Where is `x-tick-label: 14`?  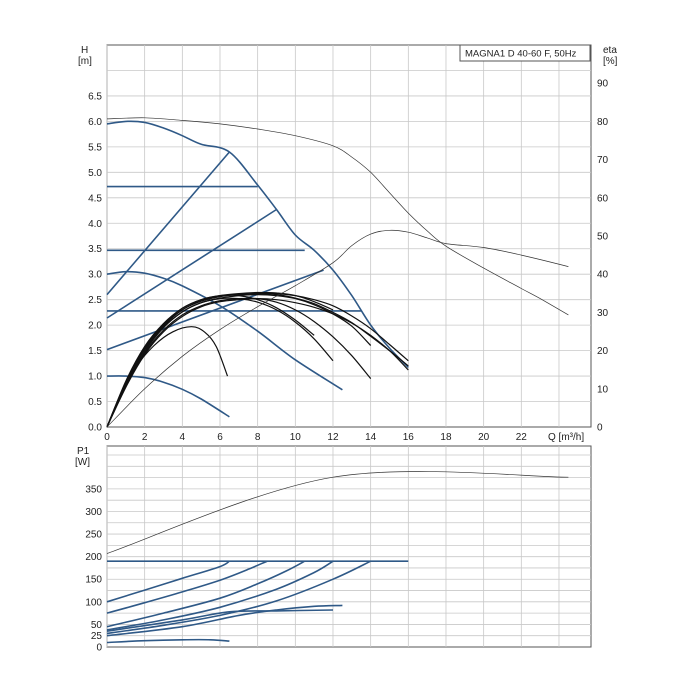
x-tick-label: 14 is located at coordinates (371, 437).